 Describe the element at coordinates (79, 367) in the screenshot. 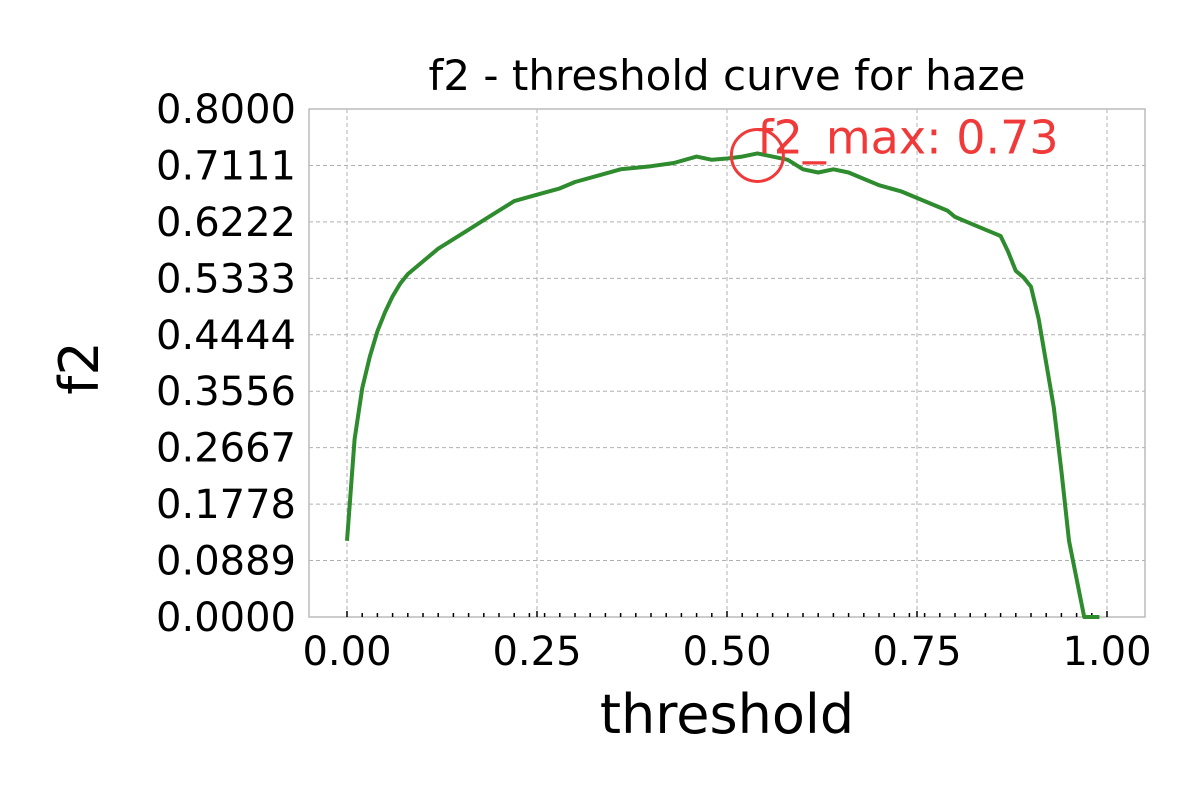

I see `y-axis-label: f2` at that location.